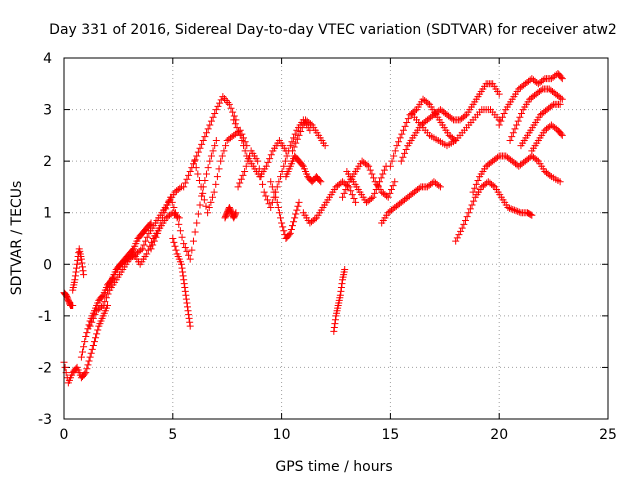  I want to click on y-tick-label: 3, so click(47, 111).